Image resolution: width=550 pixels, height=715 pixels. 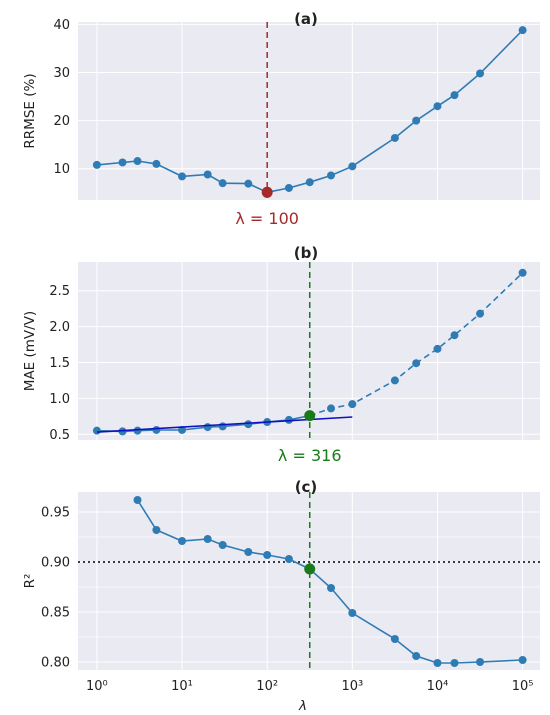 What do you see at coordinates (306, 253) in the screenshot?
I see `panel-title: (b)` at bounding box center [306, 253].